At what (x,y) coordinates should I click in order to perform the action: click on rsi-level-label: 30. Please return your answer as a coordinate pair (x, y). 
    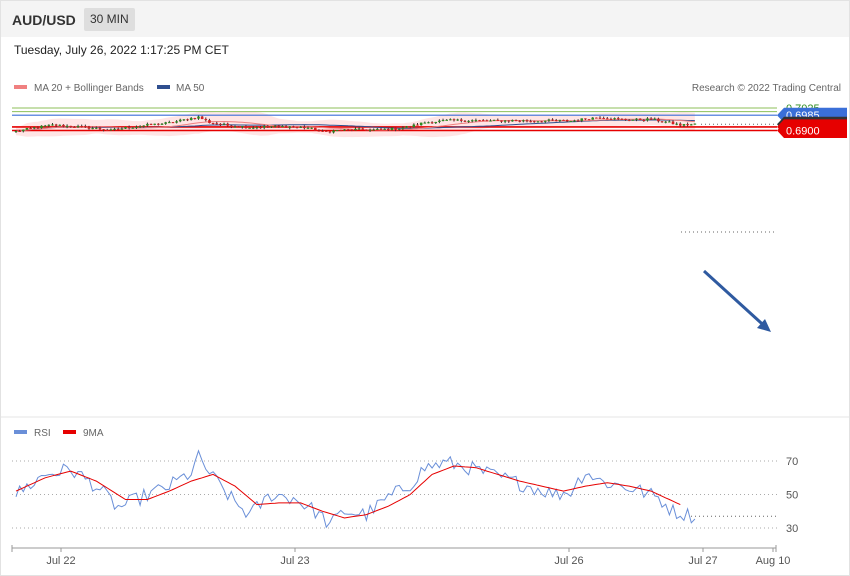
    Looking at the image, I should click on (792, 529).